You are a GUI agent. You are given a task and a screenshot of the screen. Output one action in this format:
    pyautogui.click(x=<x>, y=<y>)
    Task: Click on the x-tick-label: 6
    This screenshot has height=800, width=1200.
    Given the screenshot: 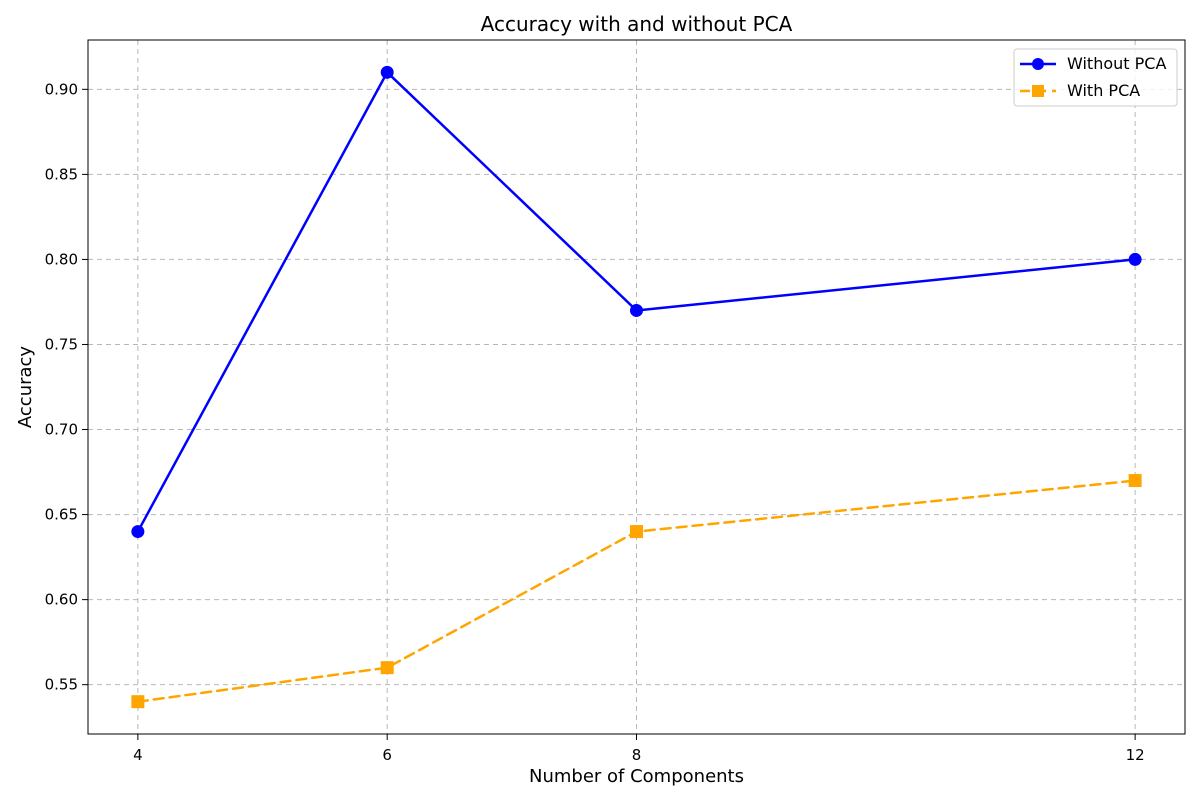 What is the action you would take?
    pyautogui.click(x=387, y=755)
    